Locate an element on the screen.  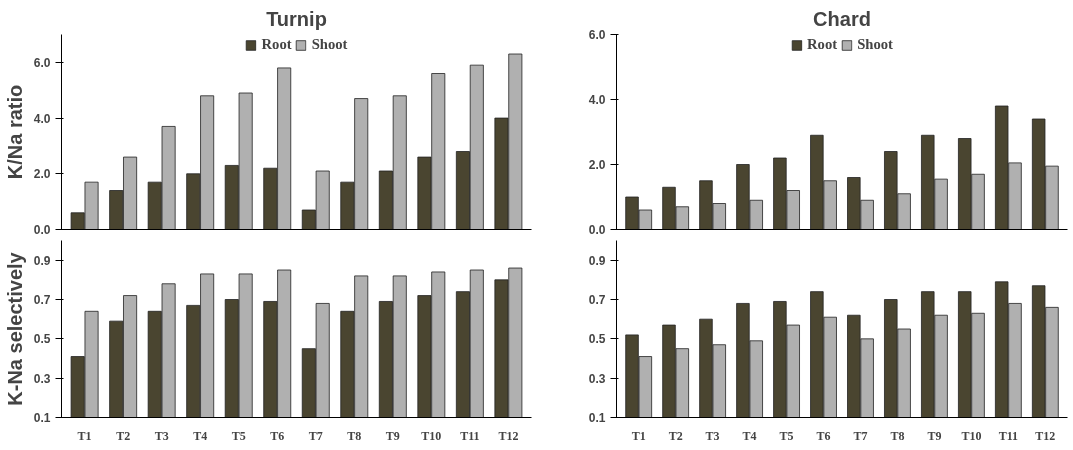
chart-title: Turnip is located at coordinates (296, 18).